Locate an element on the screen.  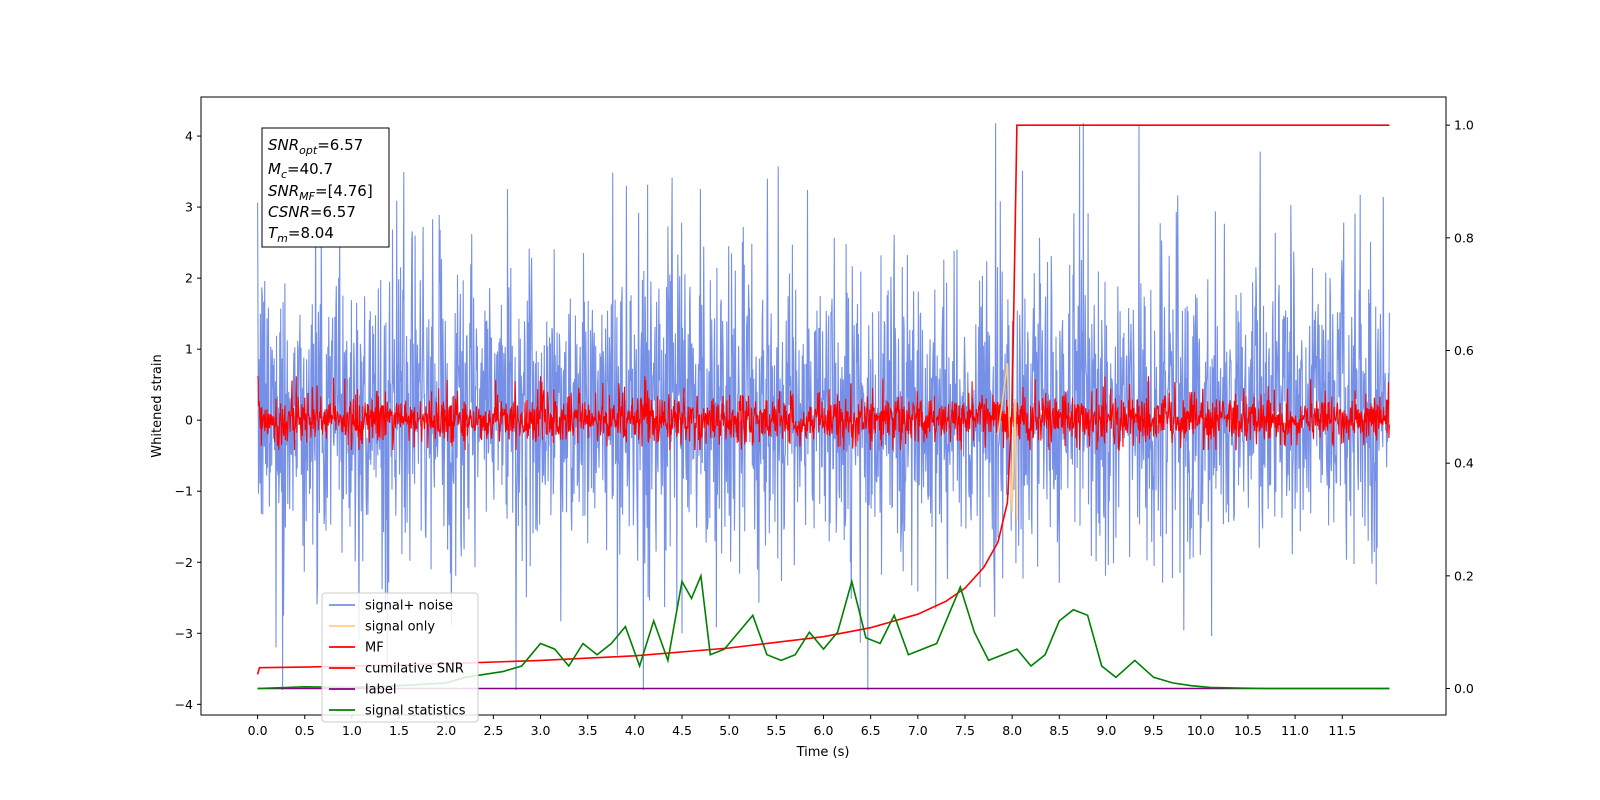
x-tick-label: 4.5 is located at coordinates (682, 730).